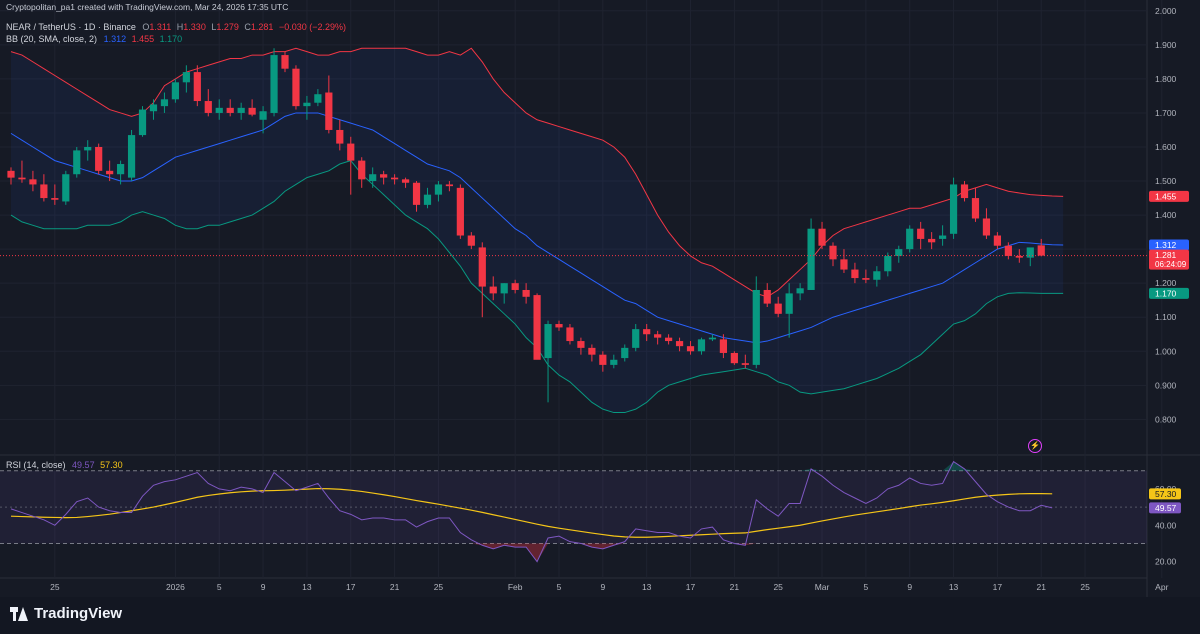  I want to click on tradingview-logo: TradingView, so click(66, 613).